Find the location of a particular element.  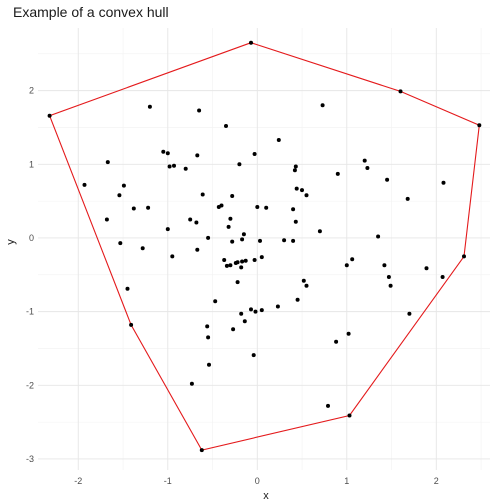

y-tick-label: 2 is located at coordinates (31, 91).